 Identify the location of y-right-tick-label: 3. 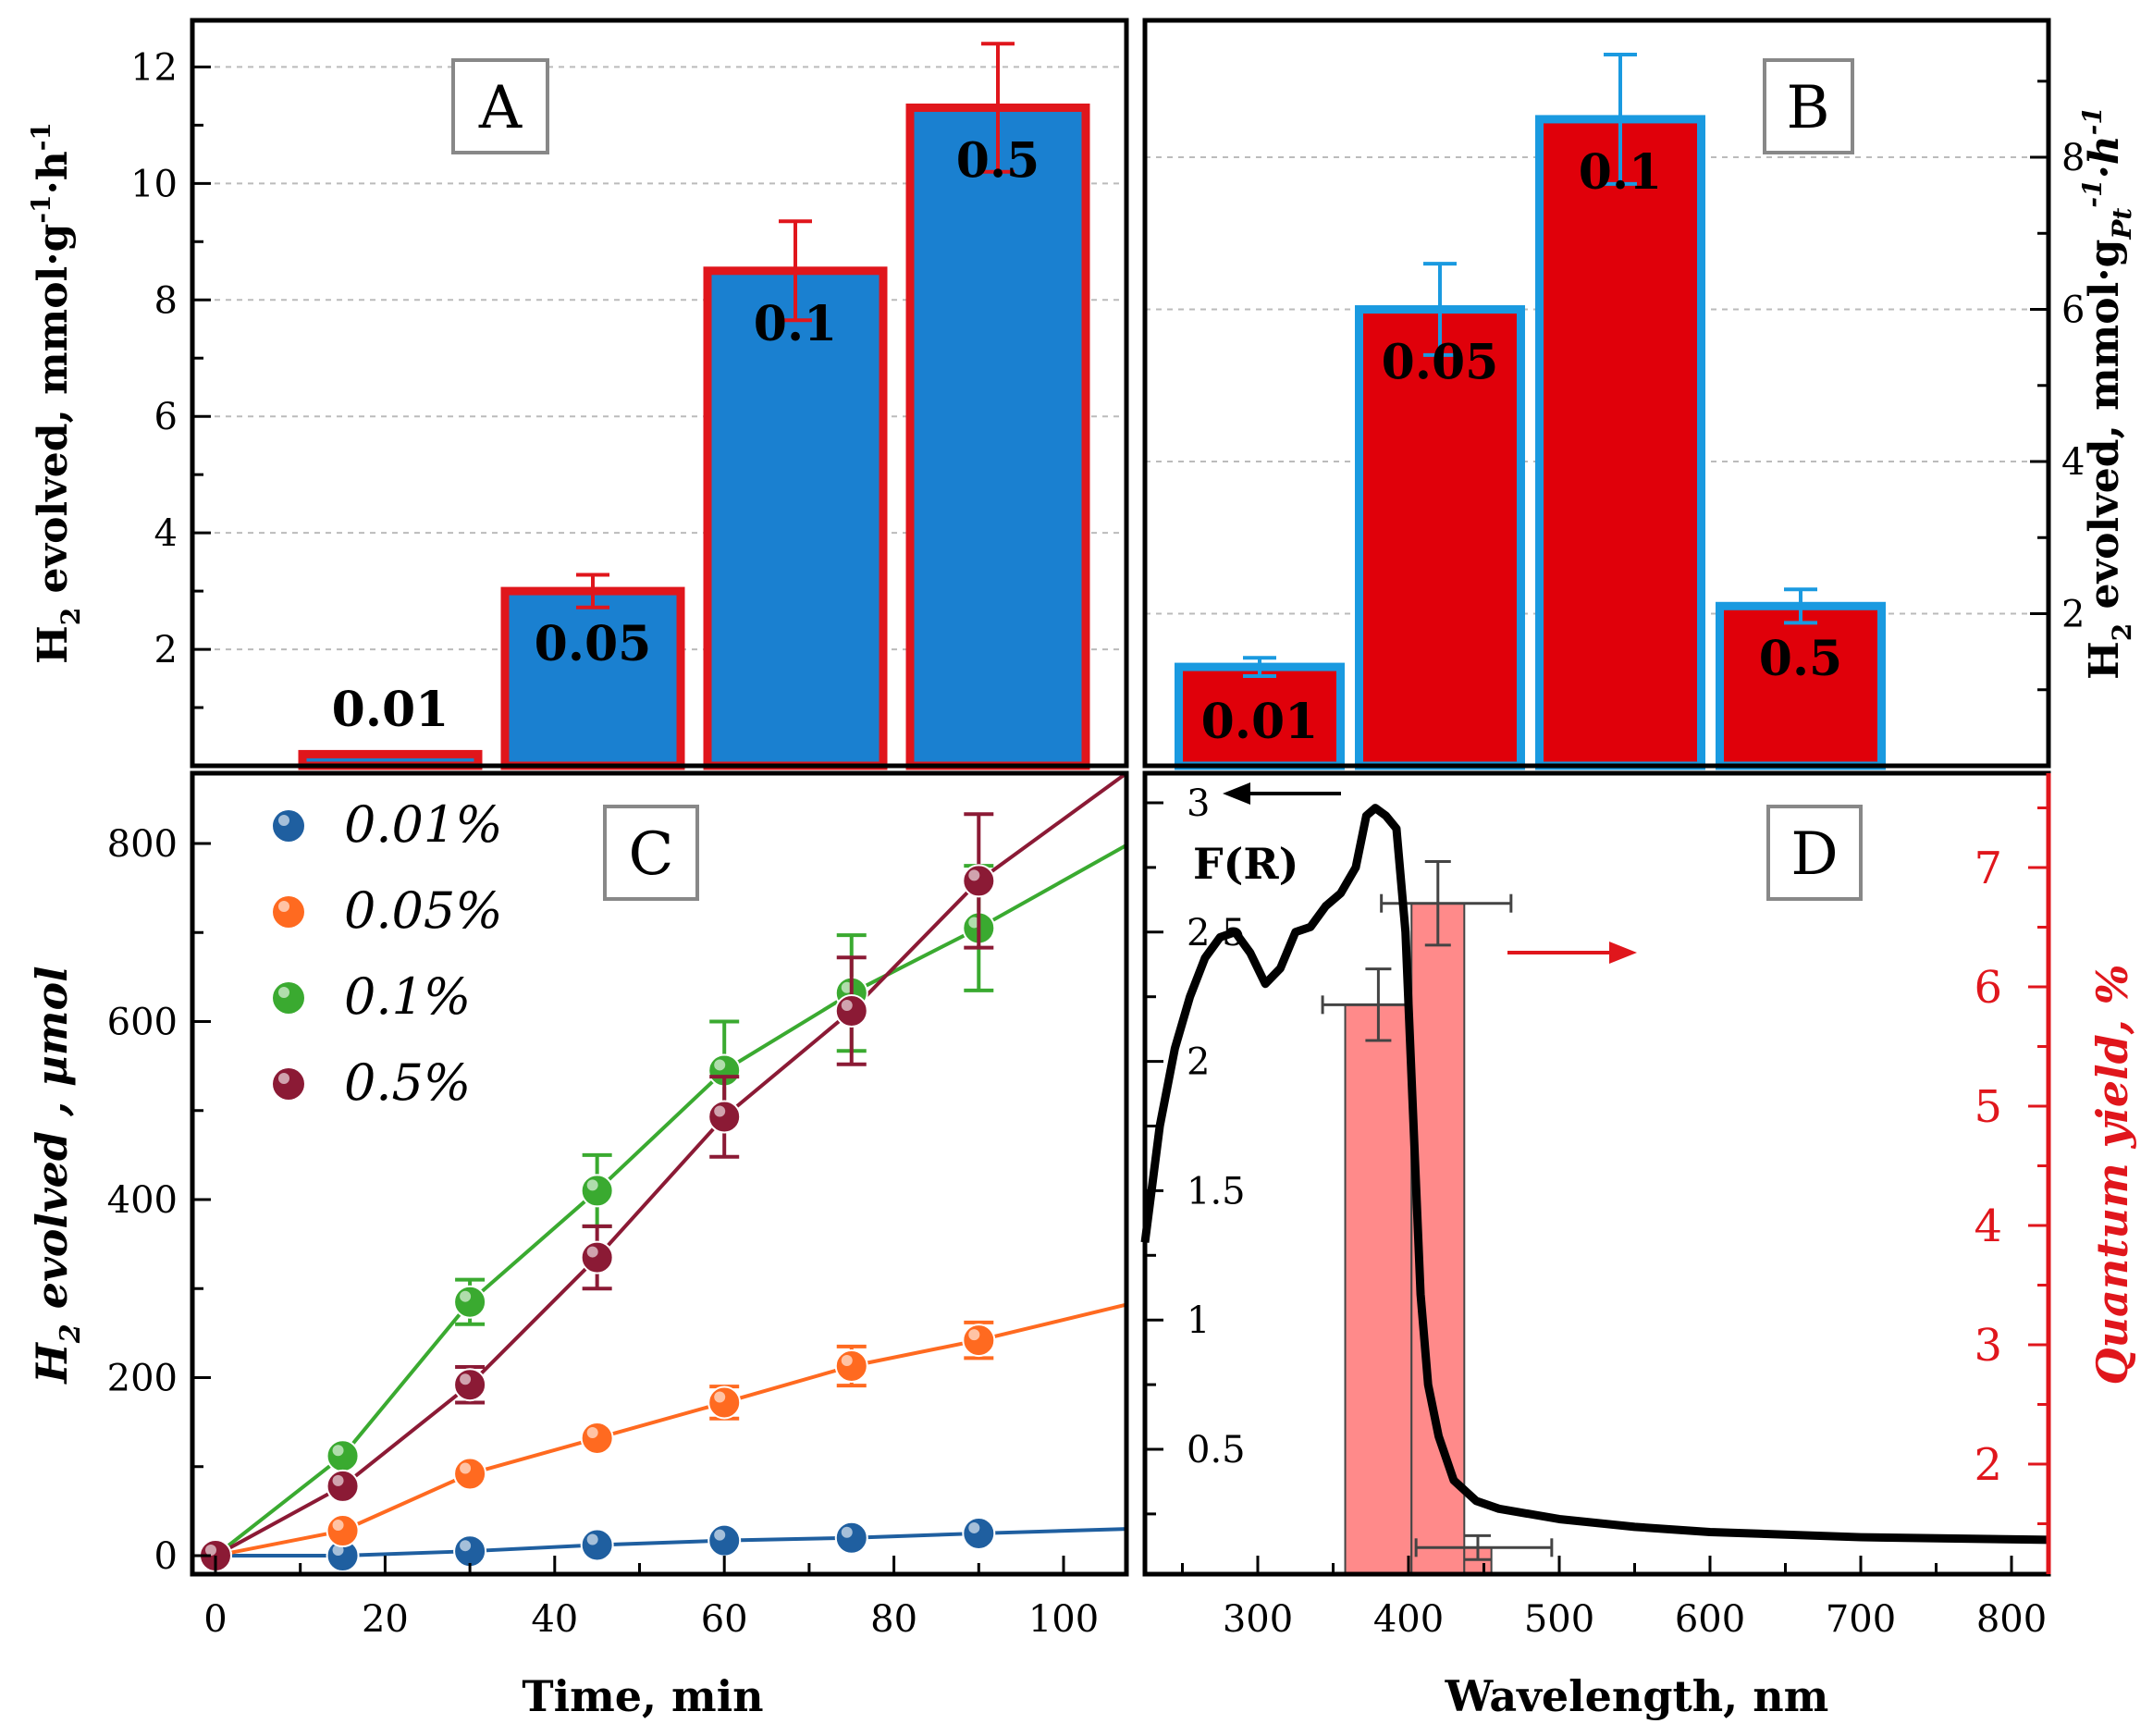
(1988, 1346).